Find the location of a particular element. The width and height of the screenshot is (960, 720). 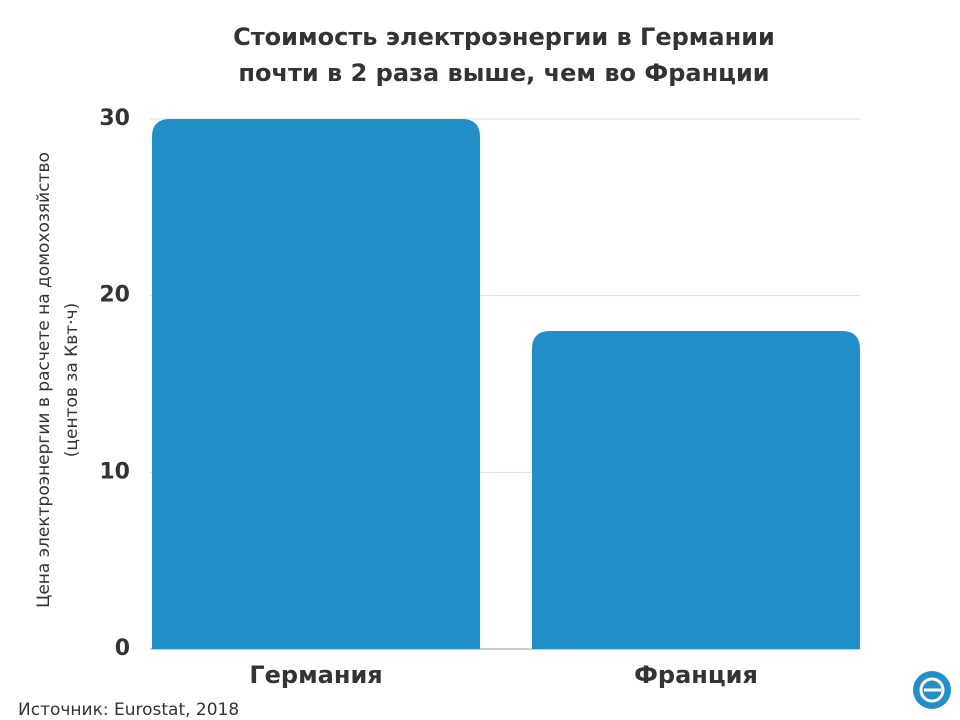

y-tick-label: 10 is located at coordinates (114, 471).